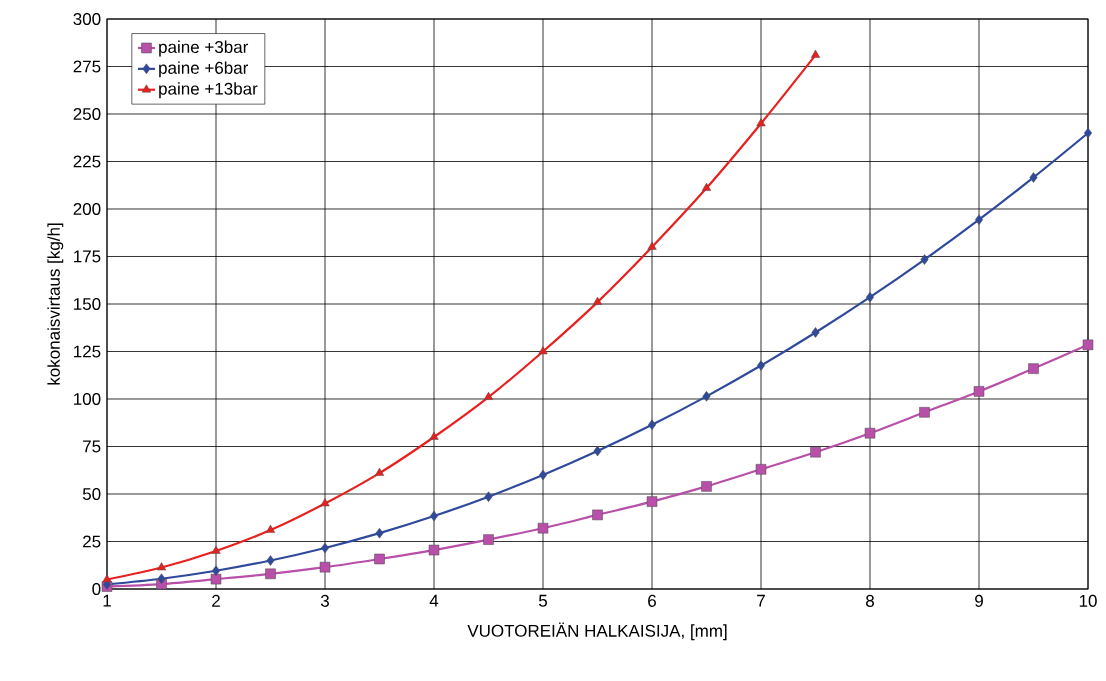  I want to click on x-tick-label: 2, so click(216, 600).